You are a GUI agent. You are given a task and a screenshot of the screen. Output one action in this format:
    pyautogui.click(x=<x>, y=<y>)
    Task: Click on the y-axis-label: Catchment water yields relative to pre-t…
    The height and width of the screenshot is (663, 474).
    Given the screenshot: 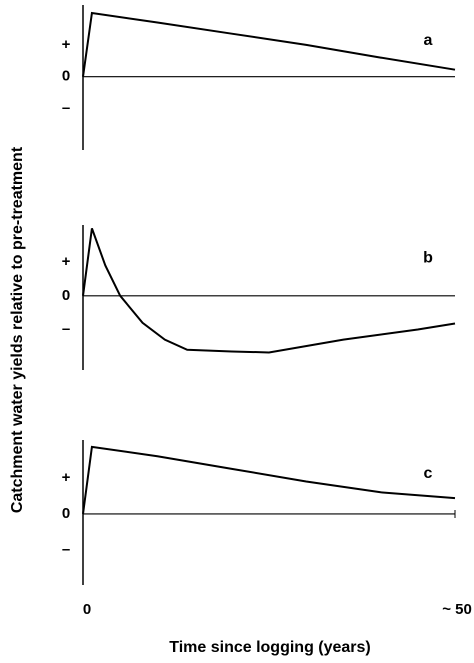 What is the action you would take?
    pyautogui.click(x=17, y=329)
    